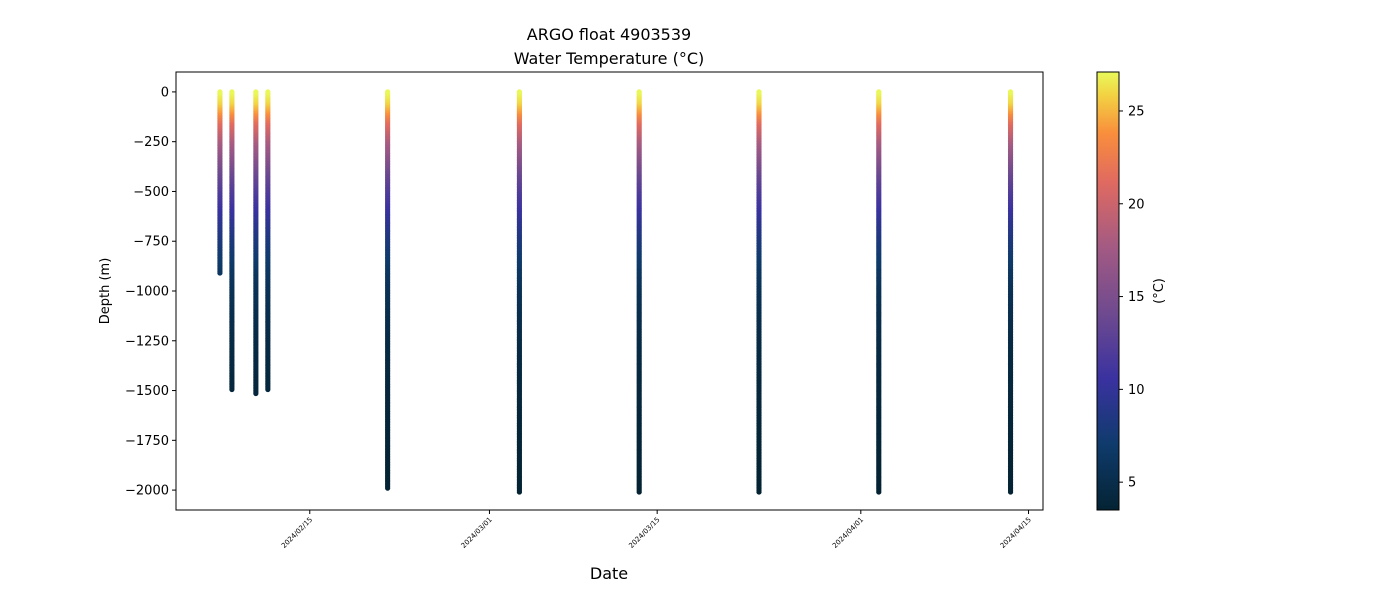  Describe the element at coordinates (609, 34) in the screenshot. I see `chart-title: ARGO float 4903539` at that location.